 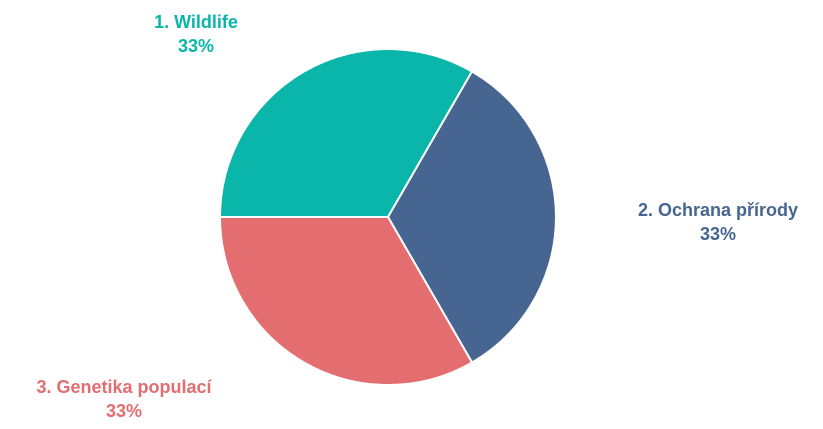 I want to click on slice-percent-wildlife: 33%, so click(x=196, y=46).